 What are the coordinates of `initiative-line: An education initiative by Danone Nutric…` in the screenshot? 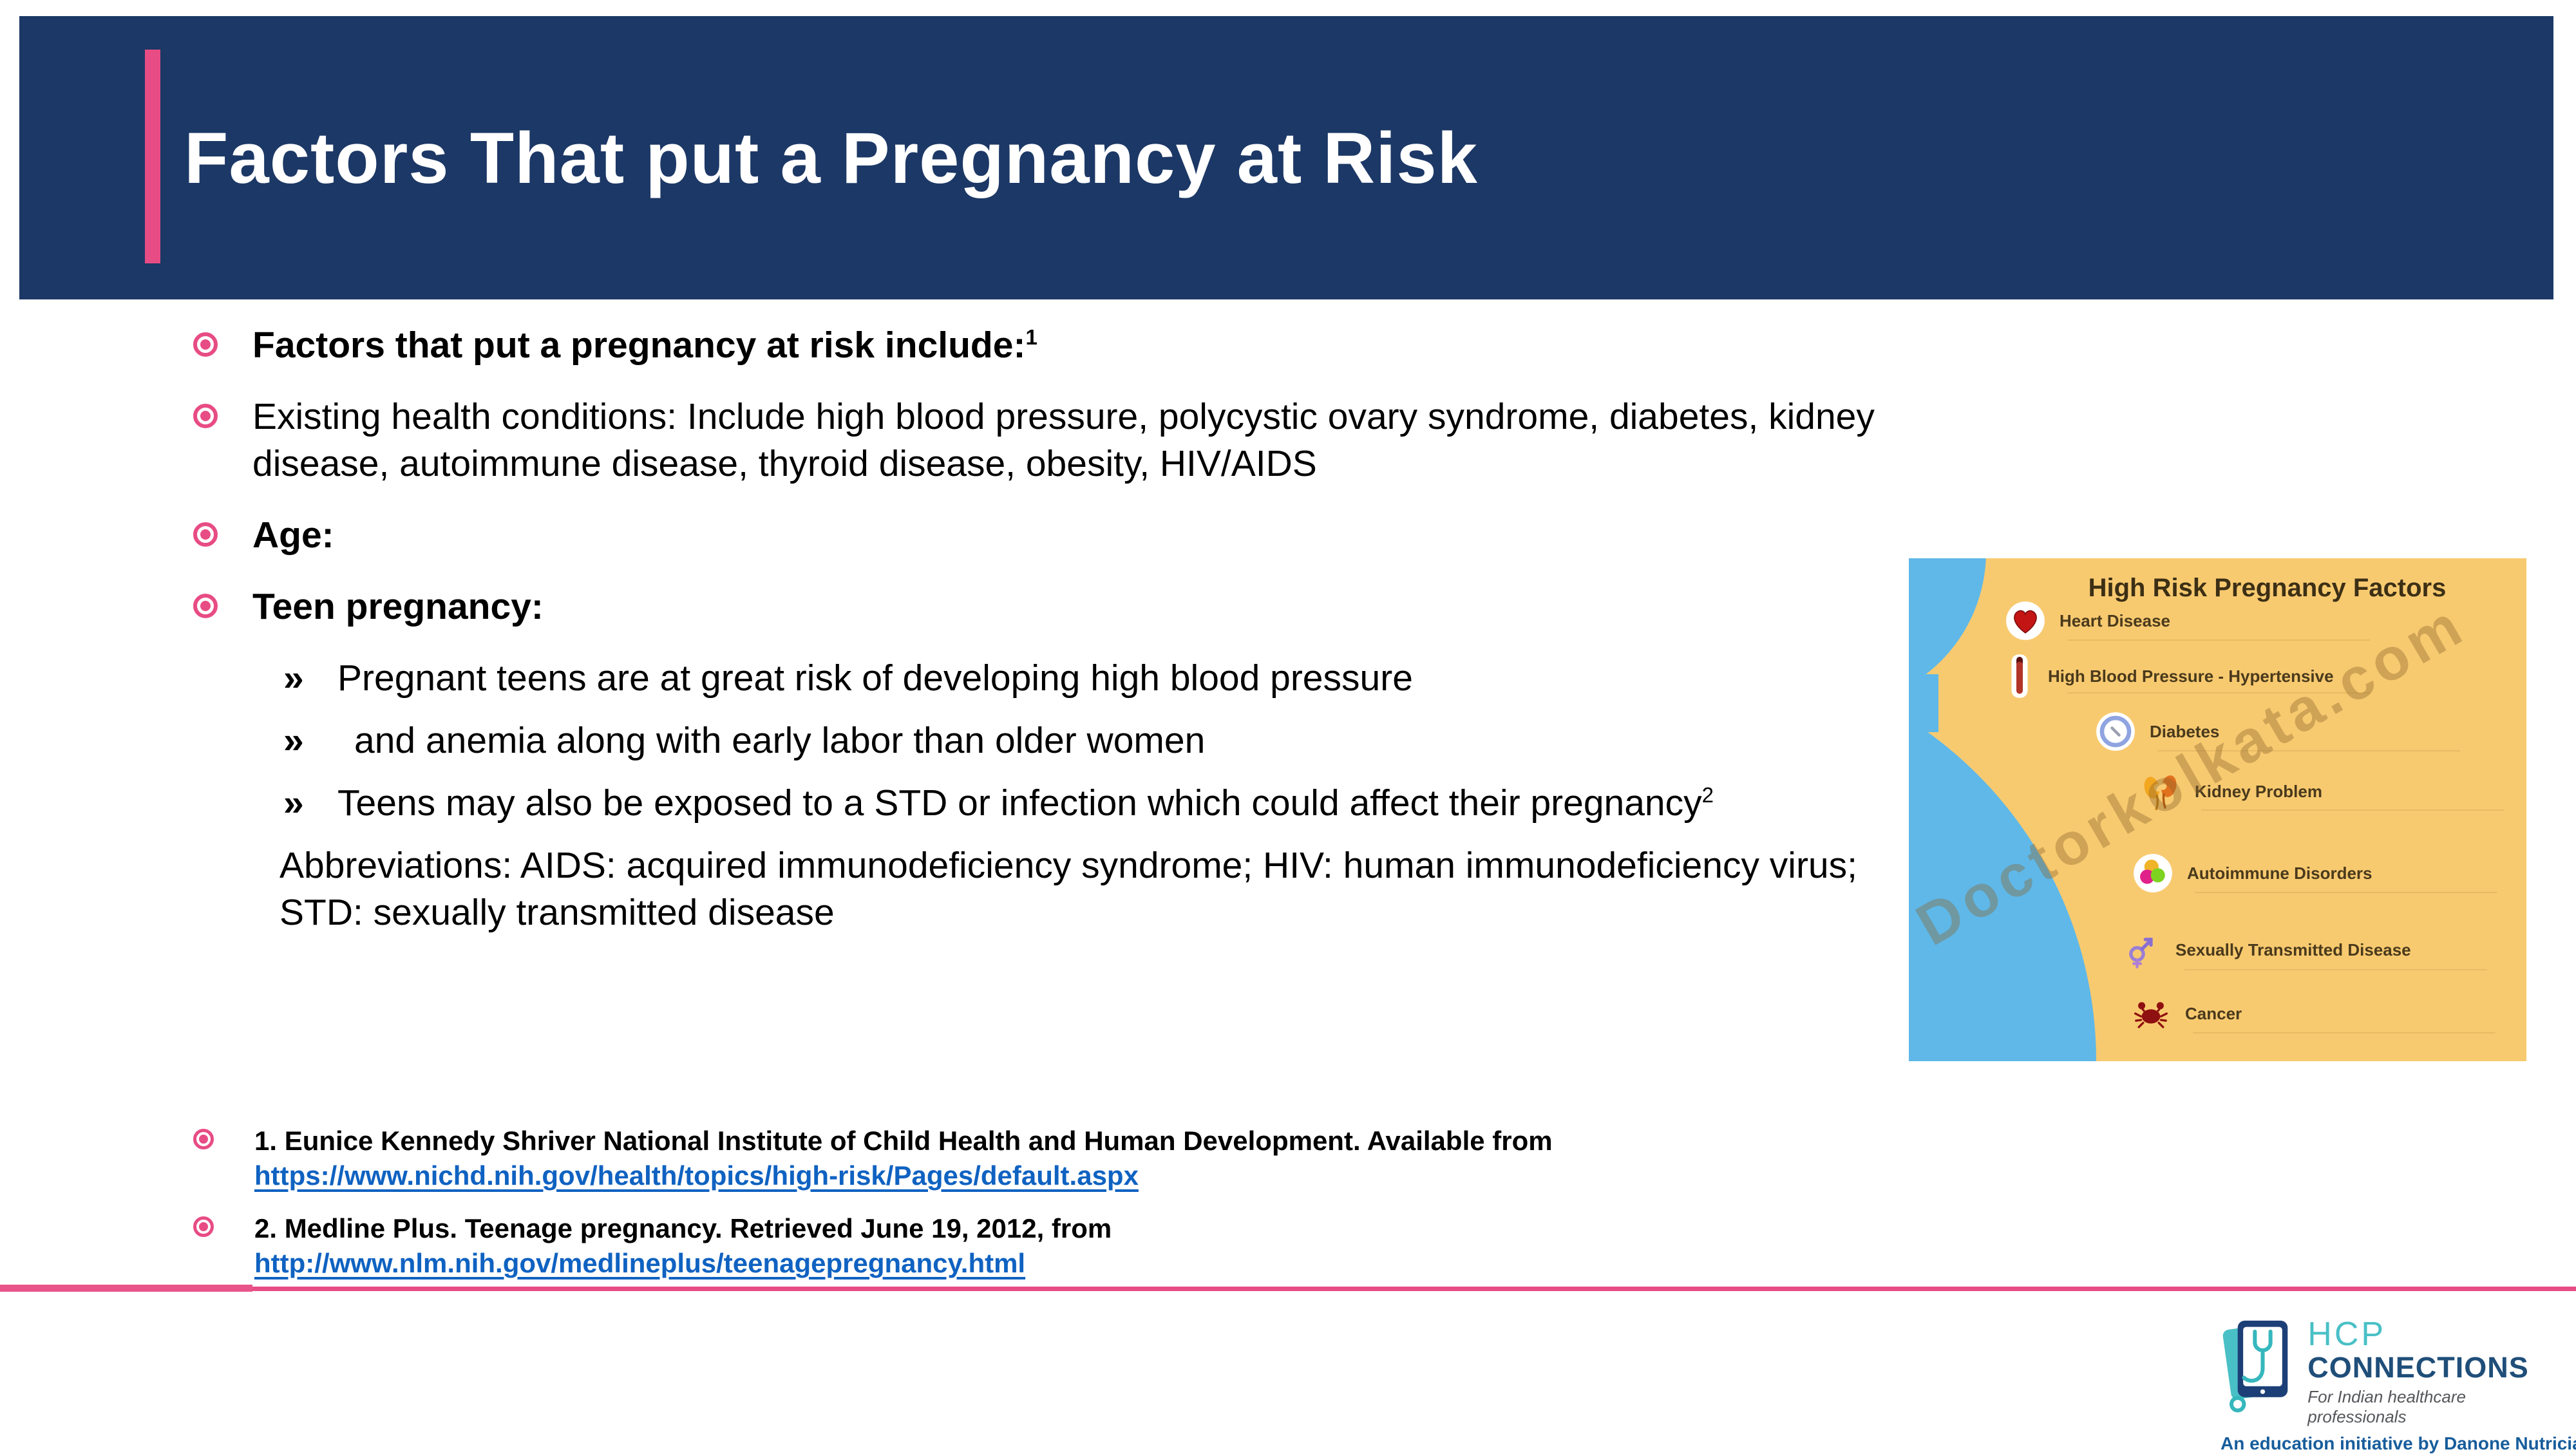 It's located at (2398, 1443).